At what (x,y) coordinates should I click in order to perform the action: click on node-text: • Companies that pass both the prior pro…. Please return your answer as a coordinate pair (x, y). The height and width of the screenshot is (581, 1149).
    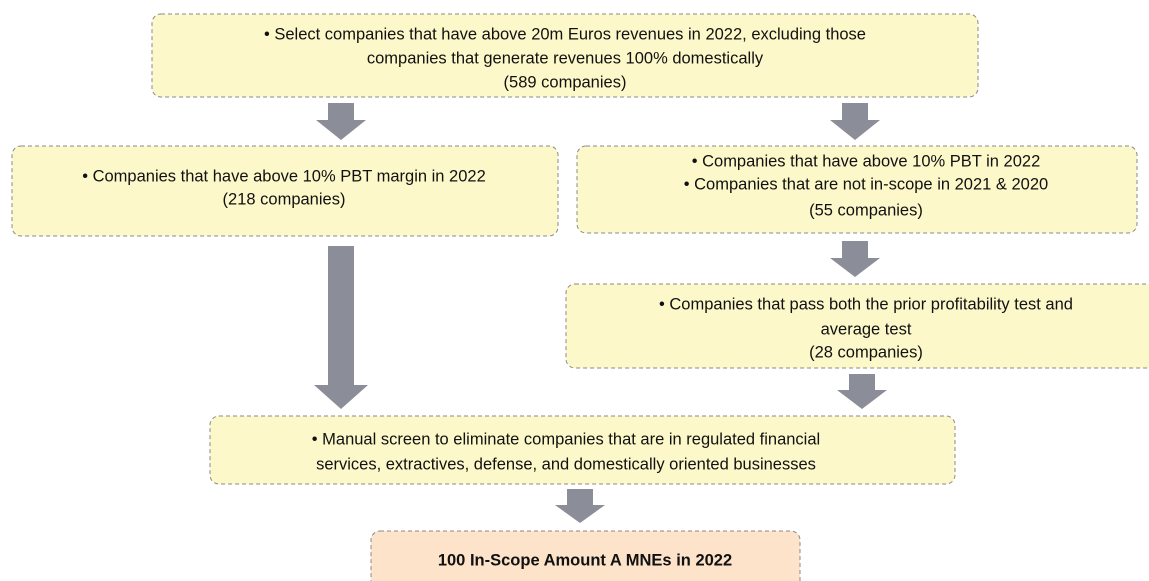
    Looking at the image, I should click on (866, 304).